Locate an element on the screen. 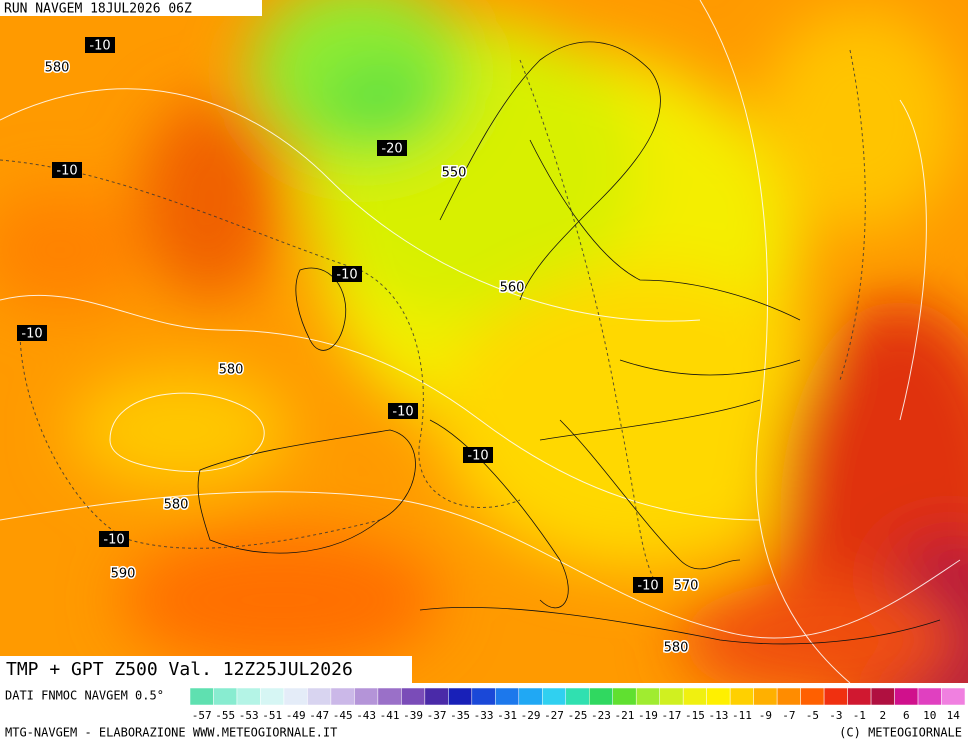 Image resolution: width=968 pixels, height=745 pixels. colorbar-label: -9 is located at coordinates (765, 715).